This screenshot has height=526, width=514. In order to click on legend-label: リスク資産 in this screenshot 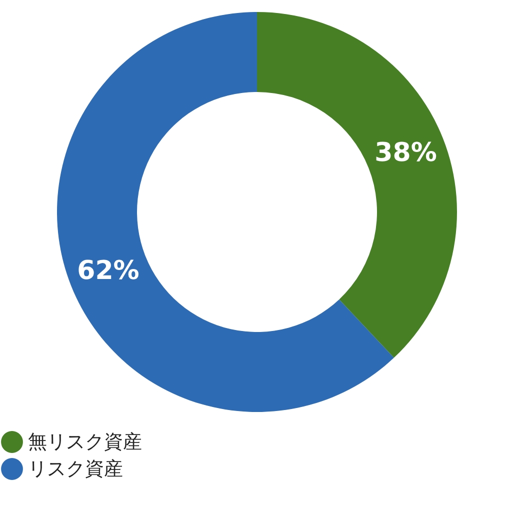, I will do `click(75, 469)`.